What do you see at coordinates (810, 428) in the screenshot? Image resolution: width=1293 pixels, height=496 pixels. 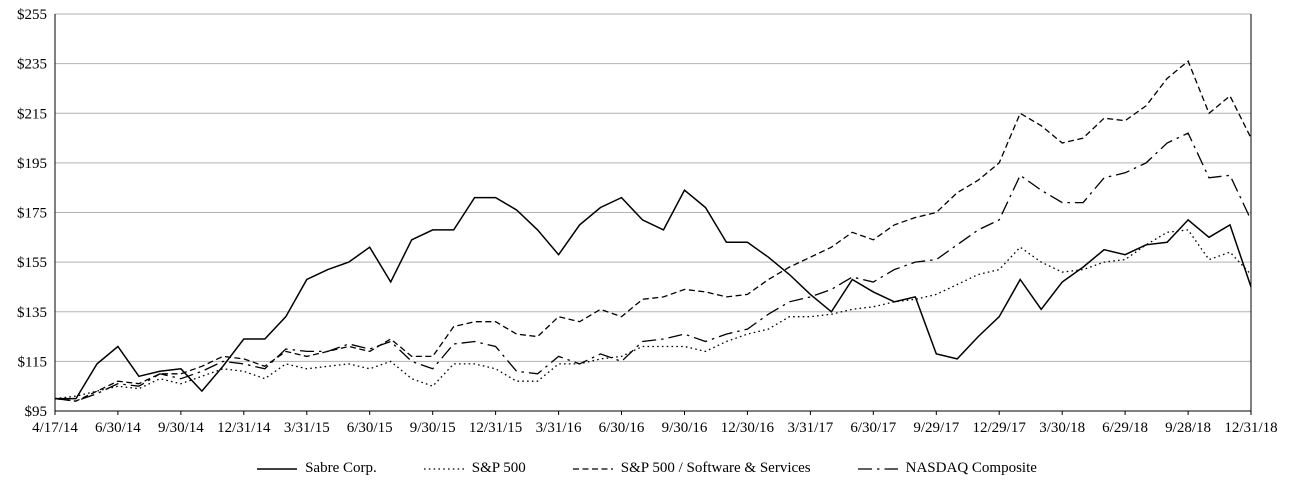 I see `x-axis-label: 3/31/17` at bounding box center [810, 428].